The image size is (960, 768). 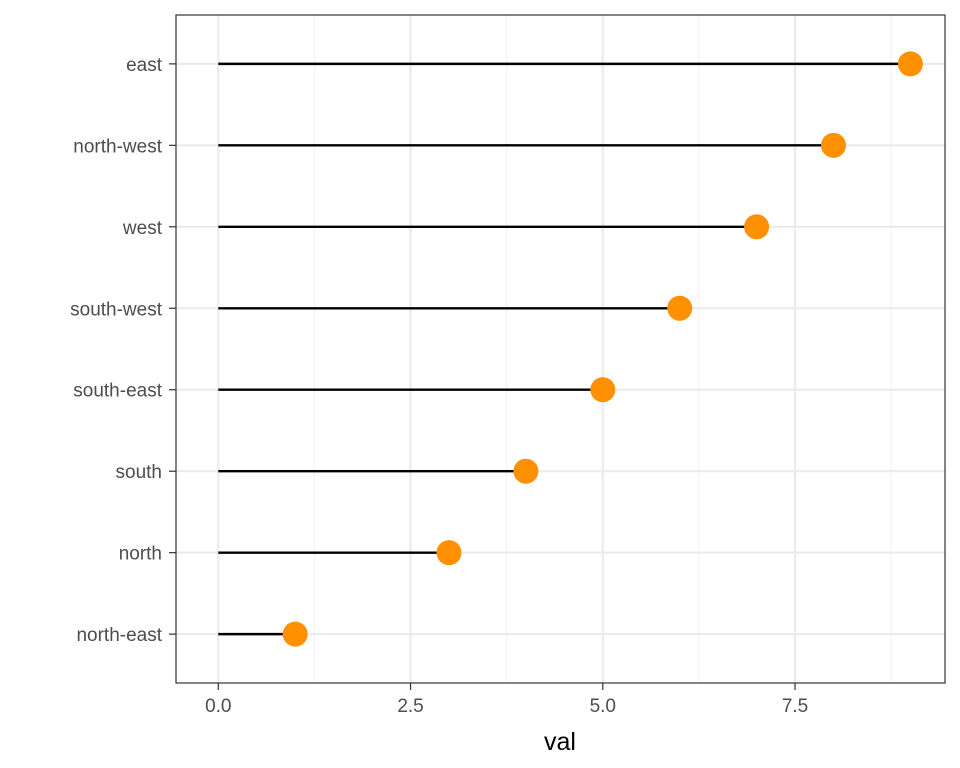 I want to click on x-tick-label: 7.5, so click(x=795, y=706).